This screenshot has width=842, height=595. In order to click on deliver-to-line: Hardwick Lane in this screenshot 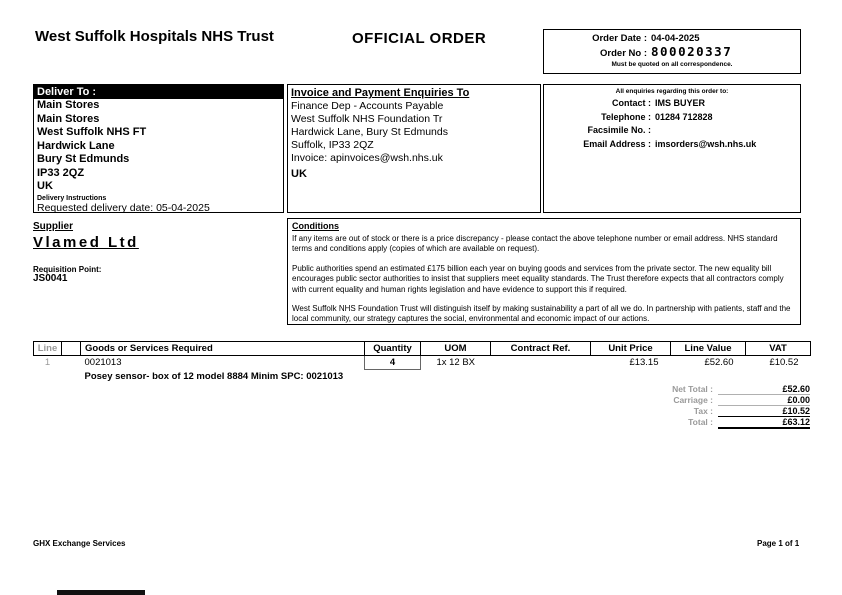, I will do `click(76, 145)`.